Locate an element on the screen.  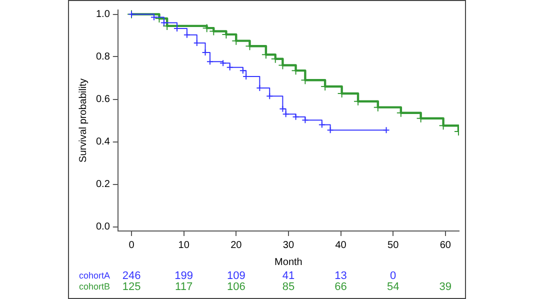
y-tick-label: 0.0 is located at coordinates (103, 227).